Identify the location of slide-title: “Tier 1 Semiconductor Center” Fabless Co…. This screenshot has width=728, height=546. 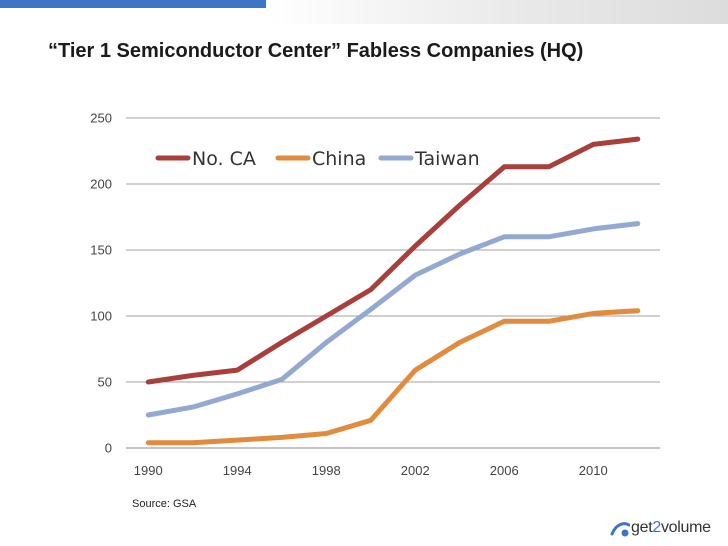
(316, 51).